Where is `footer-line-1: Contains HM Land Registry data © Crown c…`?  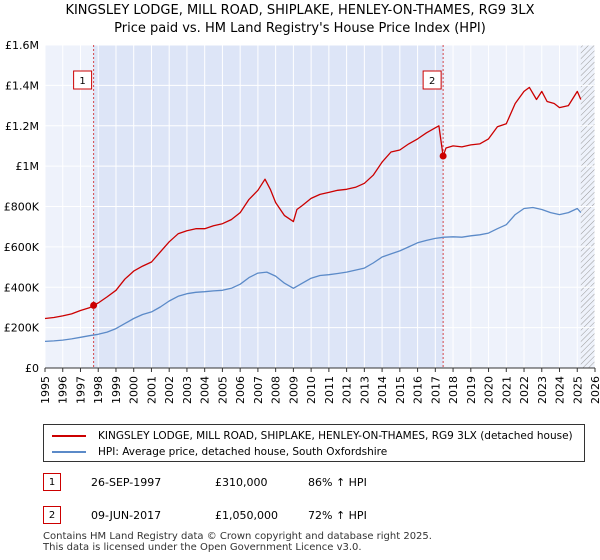 footer-line-1: Contains HM Land Registry data © Crown c… is located at coordinates (237, 536).